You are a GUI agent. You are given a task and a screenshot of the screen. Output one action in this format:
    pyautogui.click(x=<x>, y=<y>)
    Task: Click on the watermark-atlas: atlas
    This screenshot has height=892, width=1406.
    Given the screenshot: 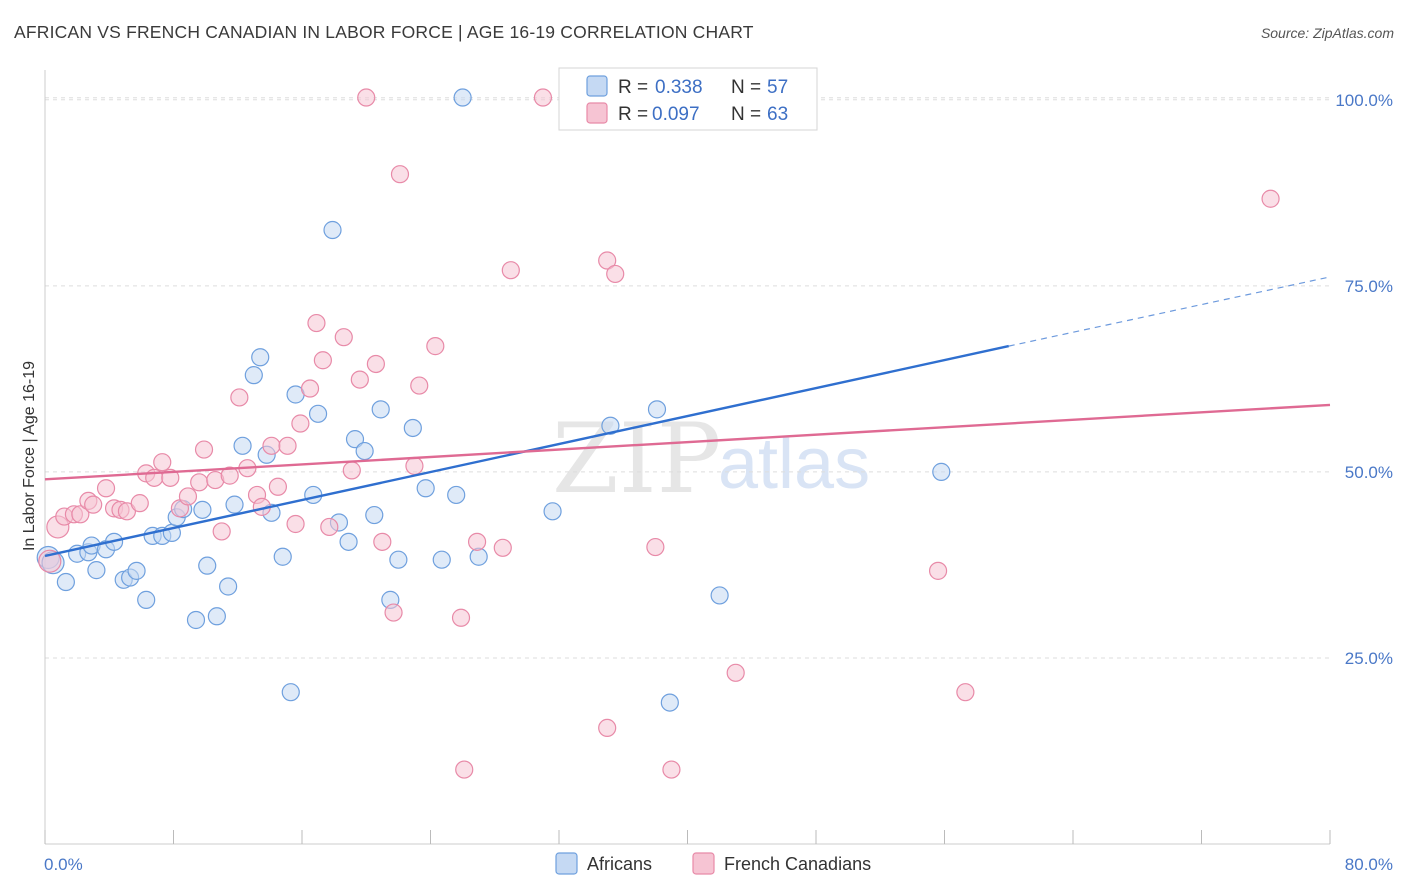 What is the action you would take?
    pyautogui.click(x=794, y=464)
    